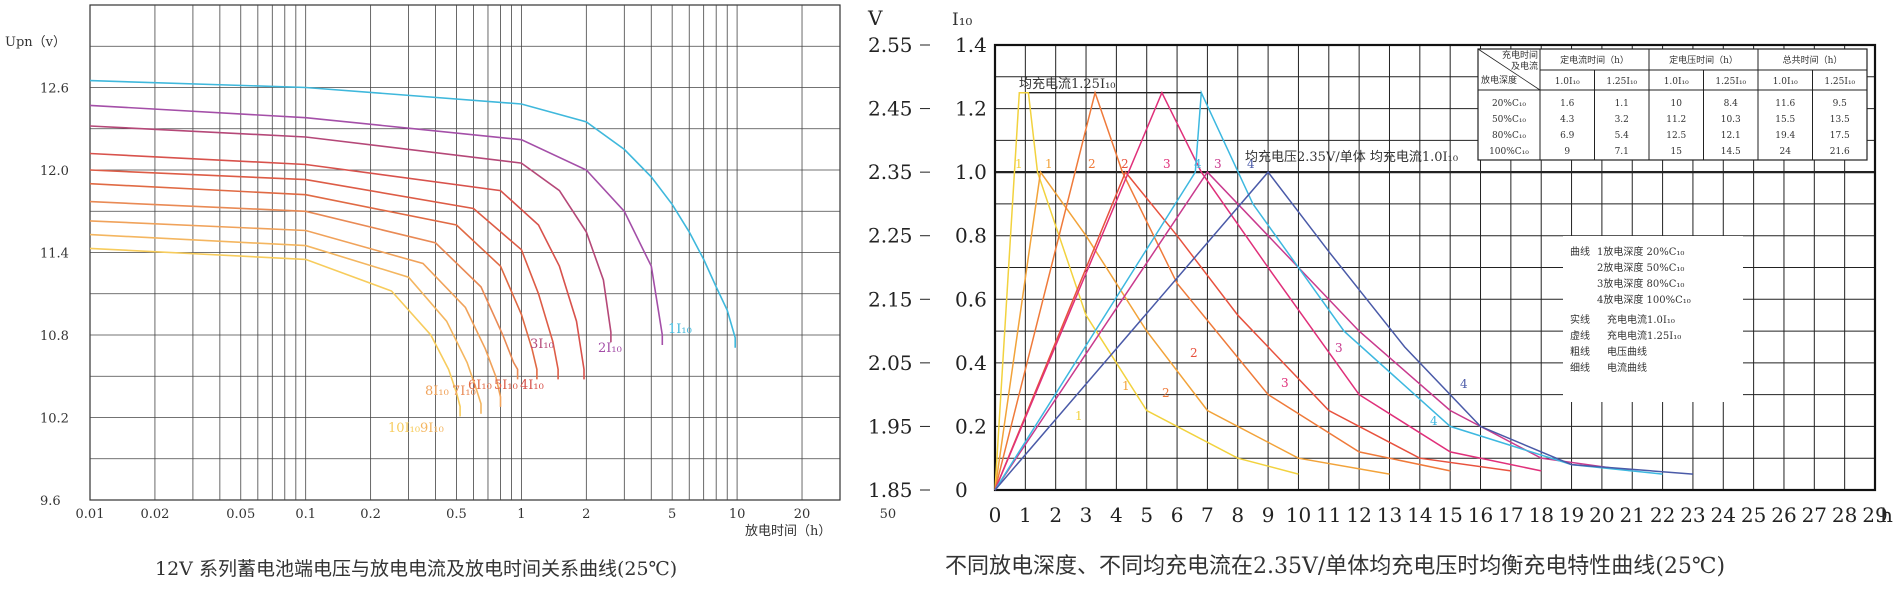  What do you see at coordinates (1207, 515) in the screenshot?
I see `right-x-tick-label: 7` at bounding box center [1207, 515].